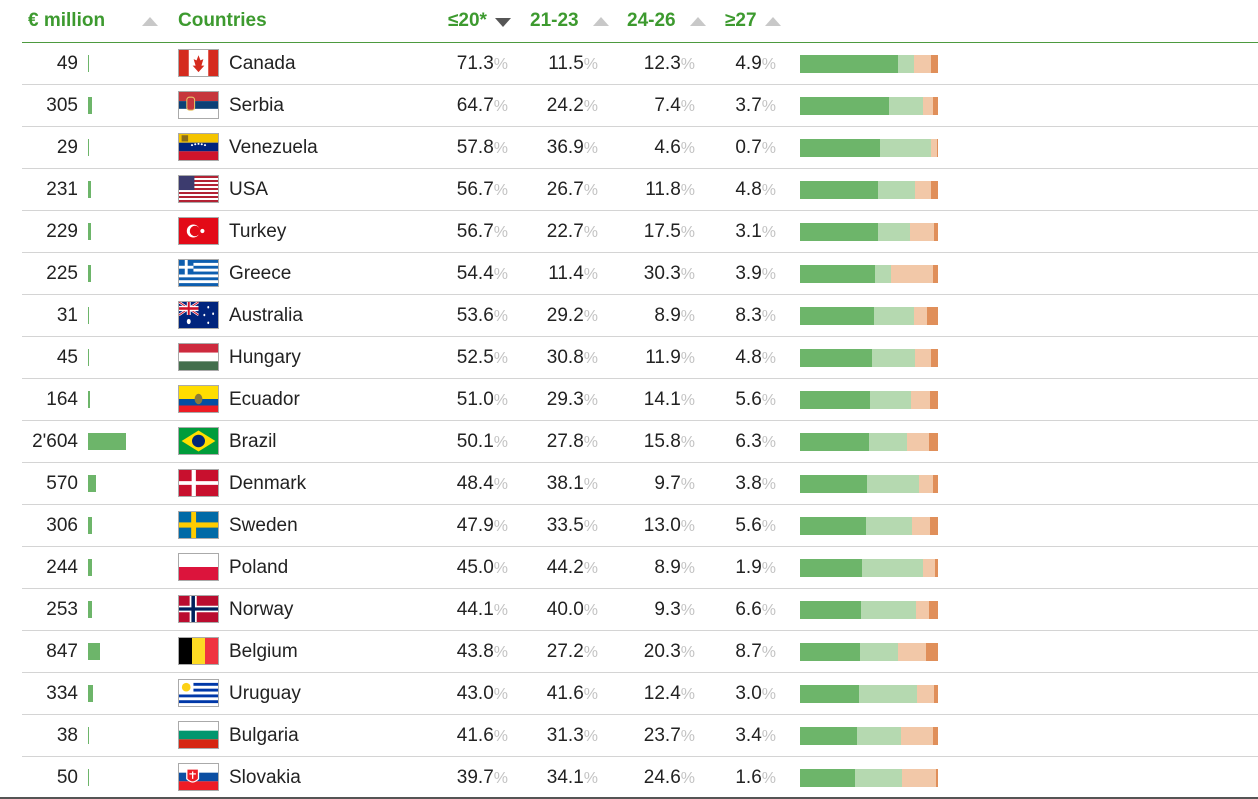 This screenshot has width=1258, height=799. I want to click on table-row: 2'604 Brazil 50.1% 27.8% 15.8% 6.3%, so click(640, 442).